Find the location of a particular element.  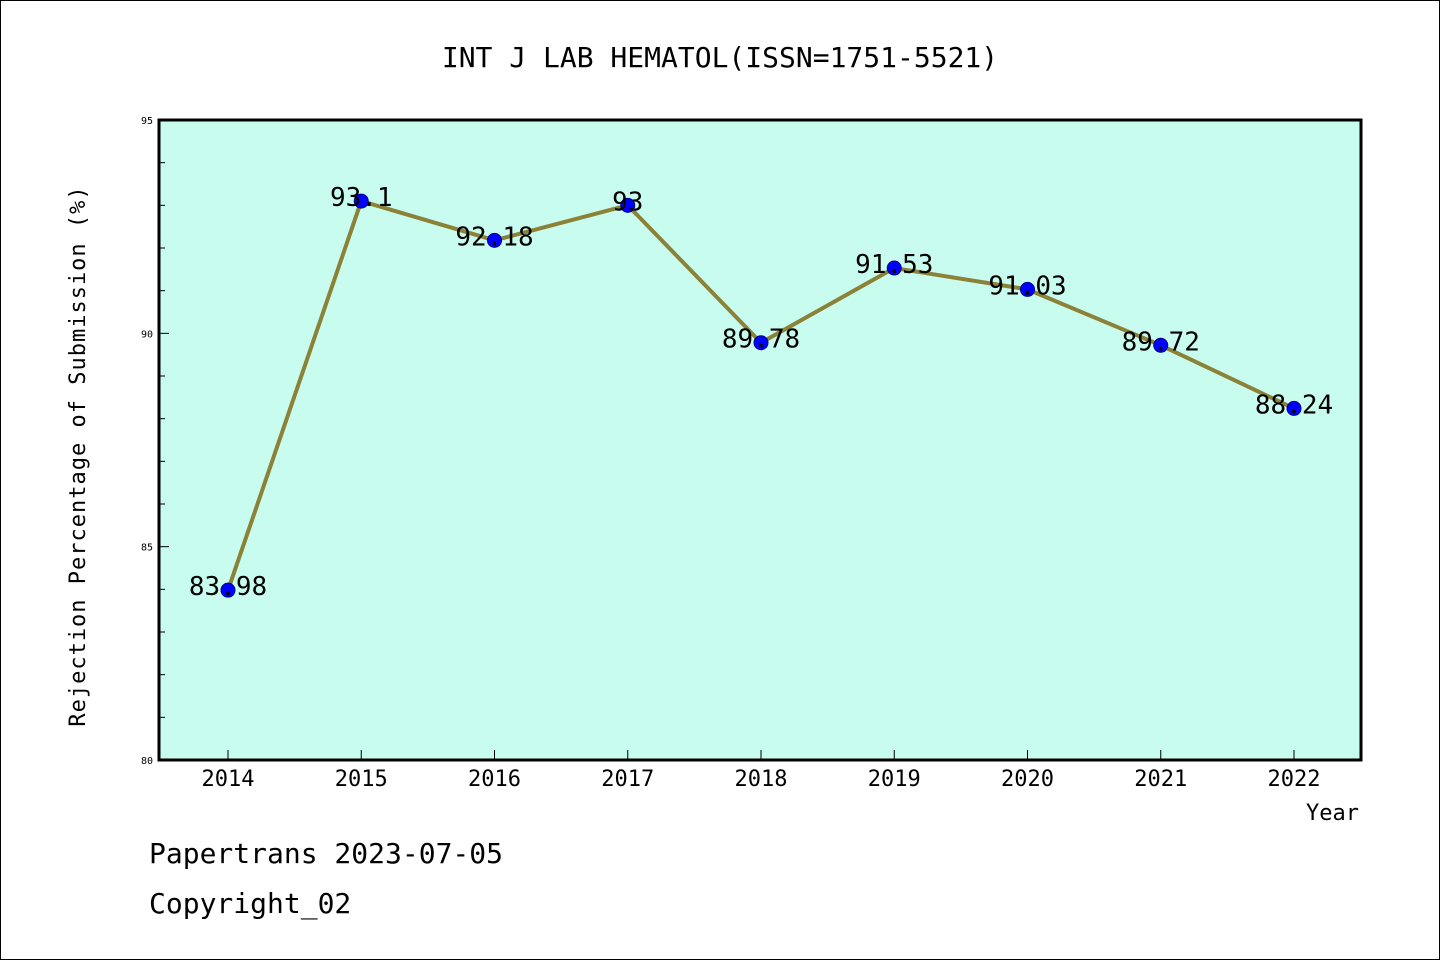

data-label: 93 is located at coordinates (627, 202).